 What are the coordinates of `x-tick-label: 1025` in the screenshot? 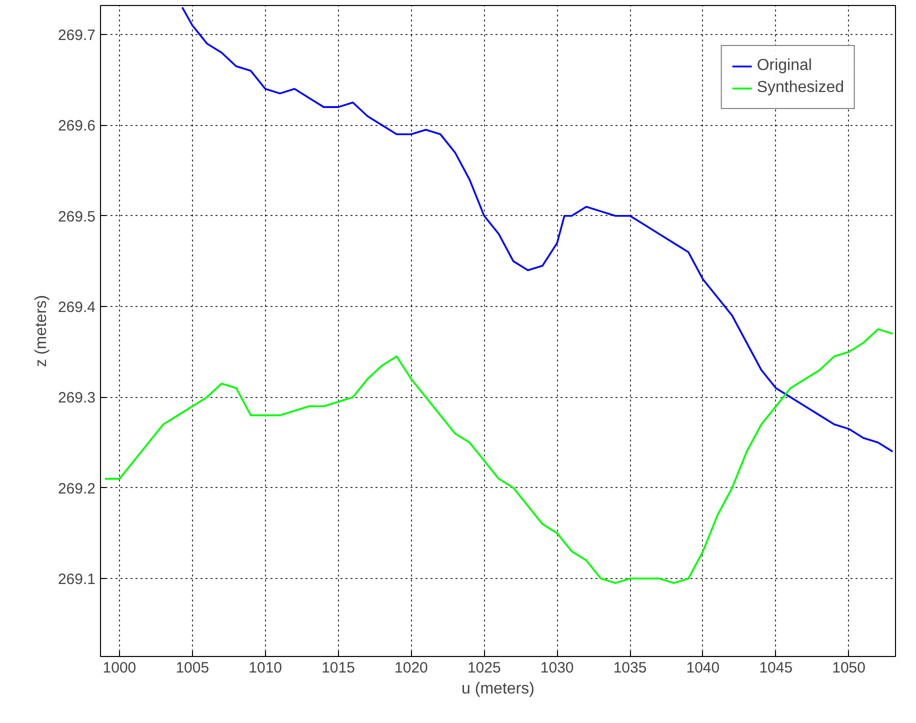 It's located at (484, 668).